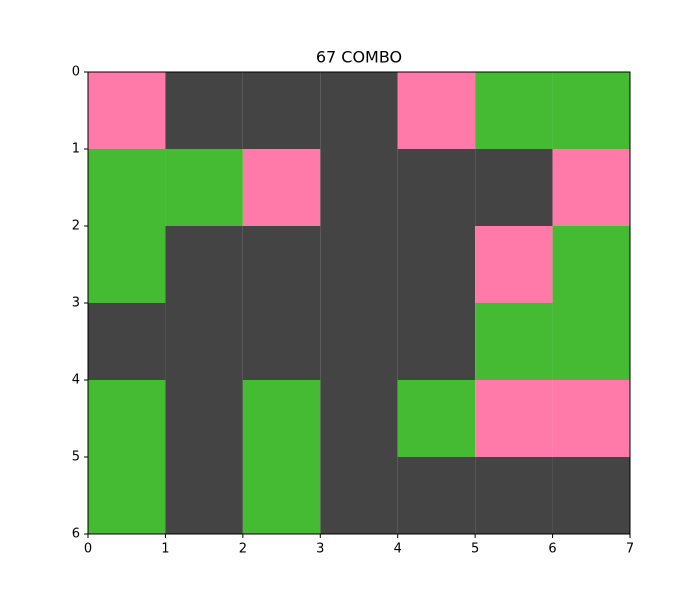  What do you see at coordinates (76, 380) in the screenshot?
I see `y-tick-label: 4` at bounding box center [76, 380].